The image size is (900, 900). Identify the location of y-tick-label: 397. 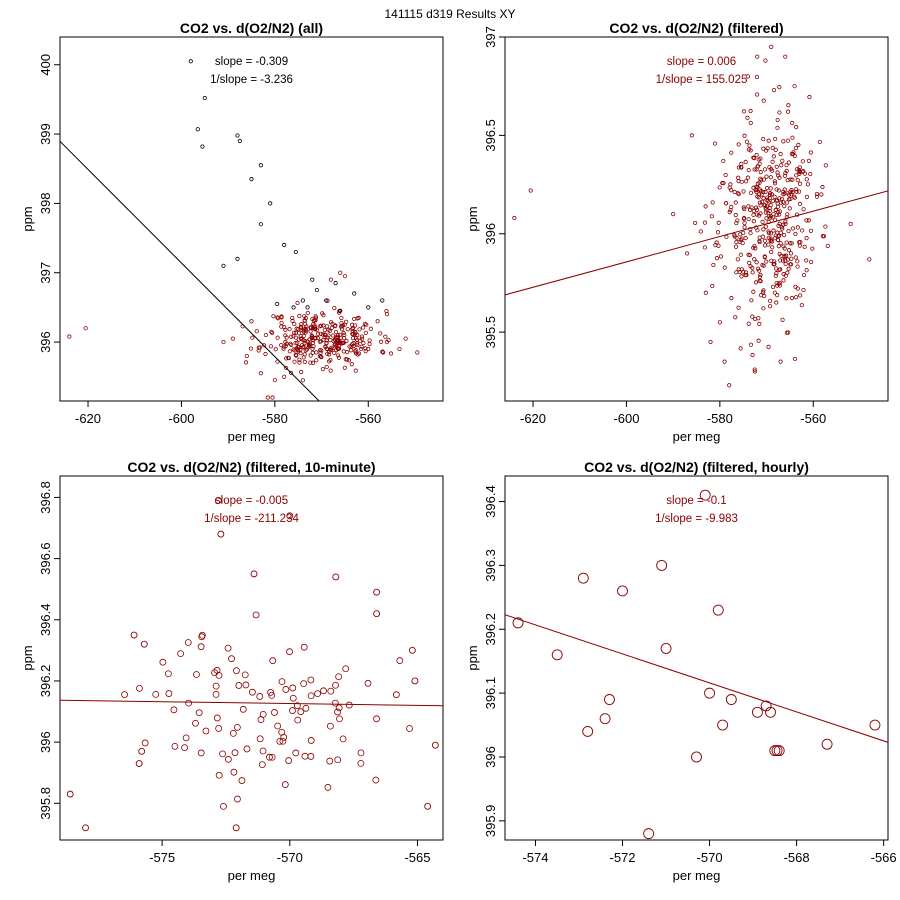
(45, 273).